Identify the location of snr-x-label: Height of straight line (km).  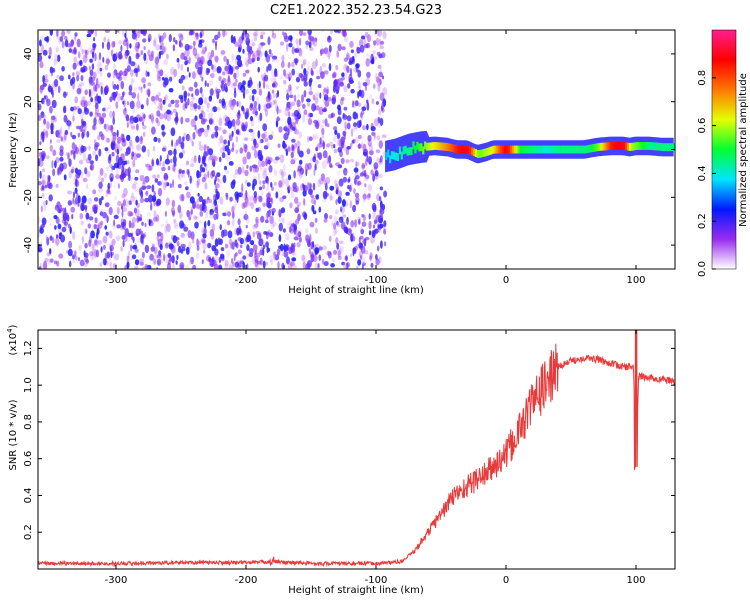
(356, 590).